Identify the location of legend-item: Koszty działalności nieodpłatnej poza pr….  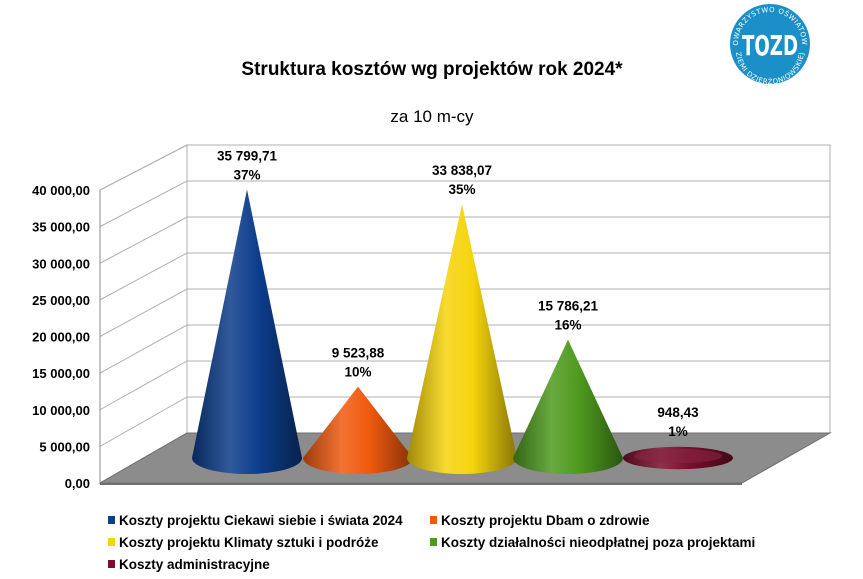
(592, 542).